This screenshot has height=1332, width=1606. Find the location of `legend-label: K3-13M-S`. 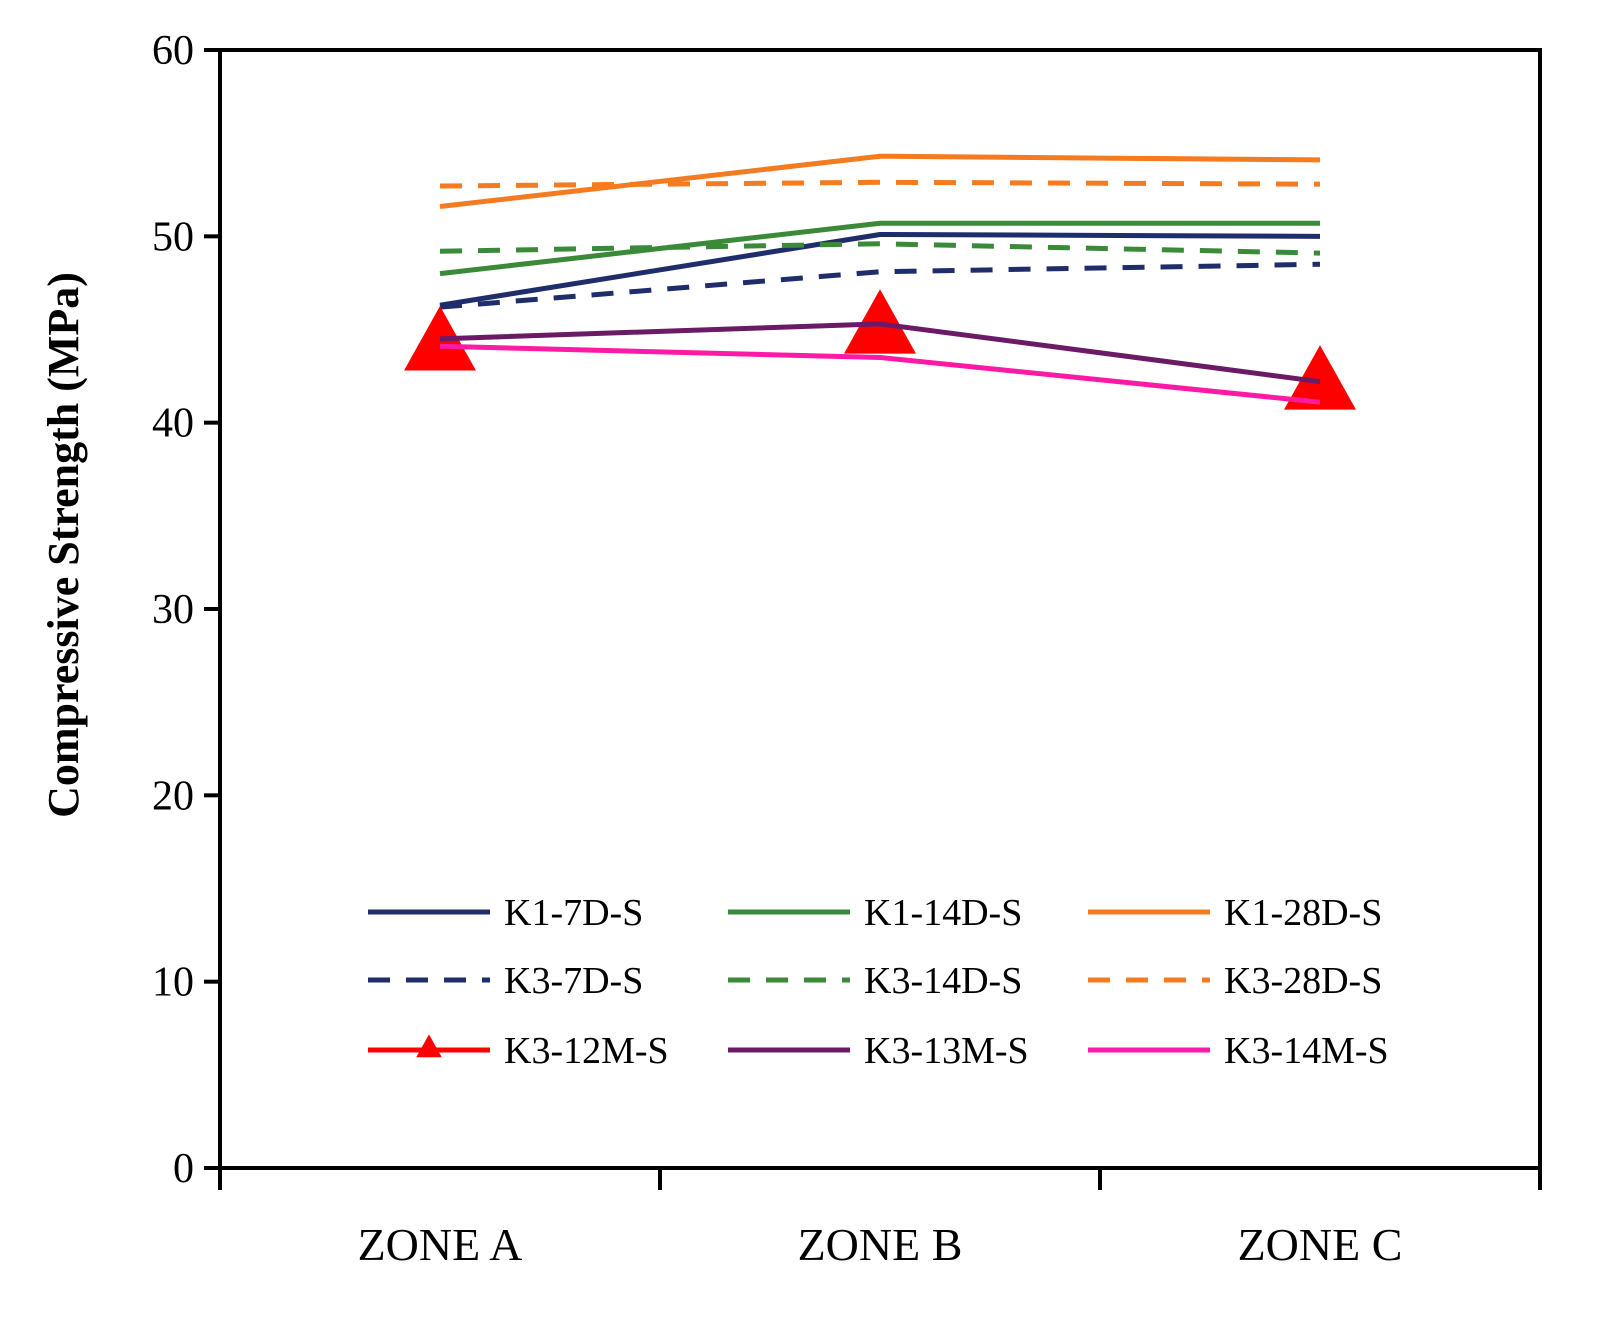

legend-label: K3-13M-S is located at coordinates (946, 1051).